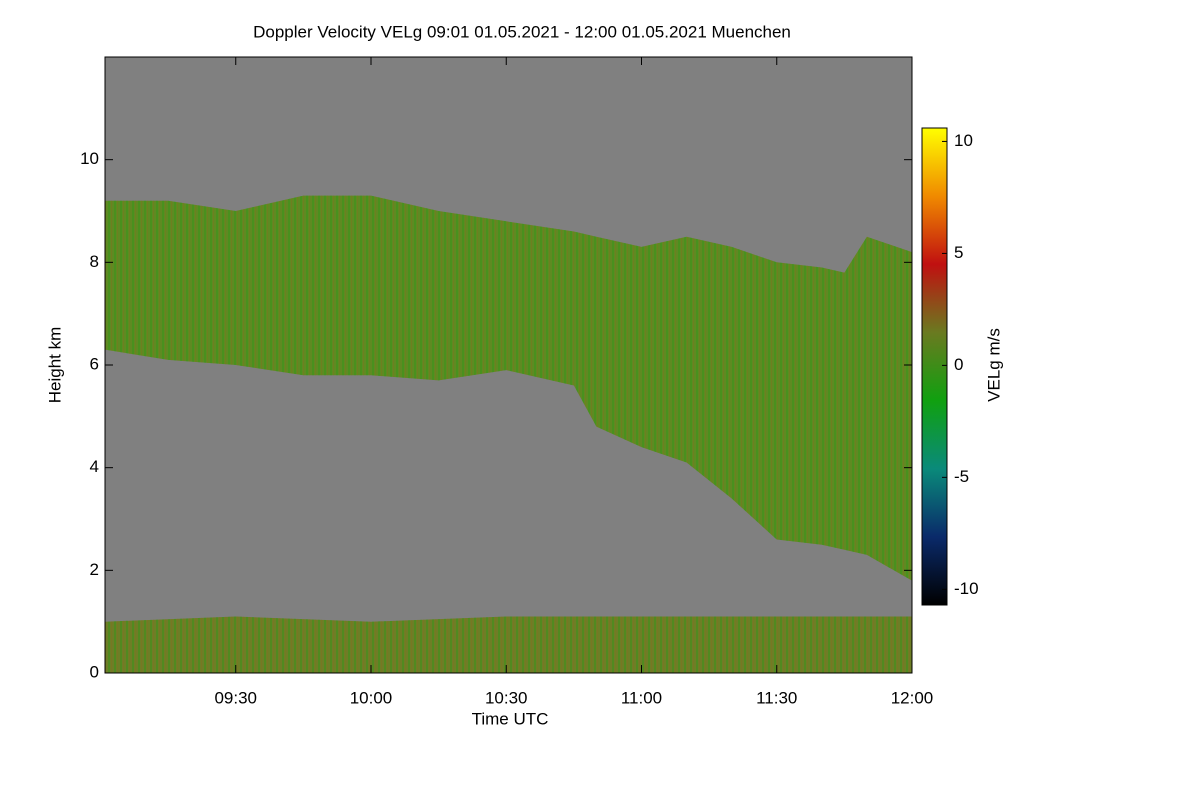 The image size is (1200, 800). What do you see at coordinates (966, 588) in the screenshot?
I see `colorbar-tick-label: -10` at bounding box center [966, 588].